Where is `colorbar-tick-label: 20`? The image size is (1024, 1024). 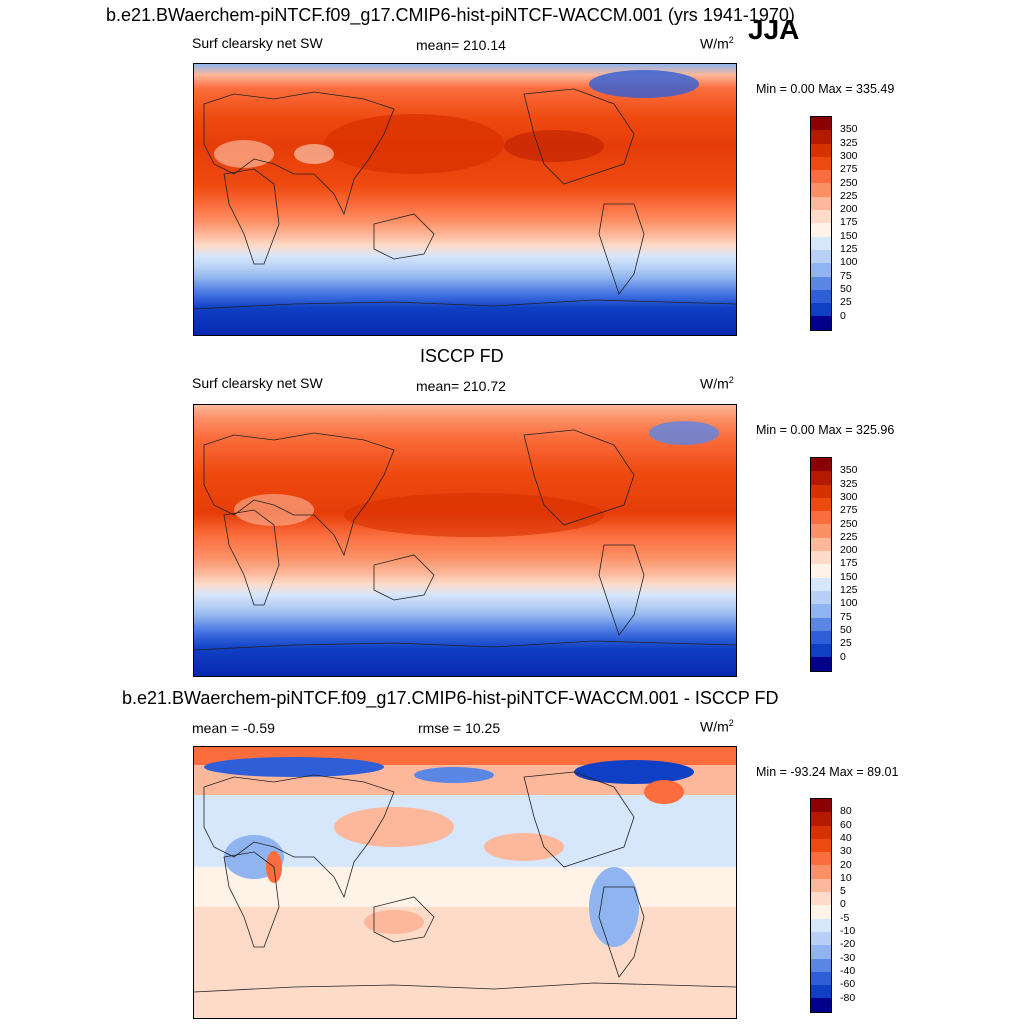 colorbar-tick-label: 20 is located at coordinates (846, 864).